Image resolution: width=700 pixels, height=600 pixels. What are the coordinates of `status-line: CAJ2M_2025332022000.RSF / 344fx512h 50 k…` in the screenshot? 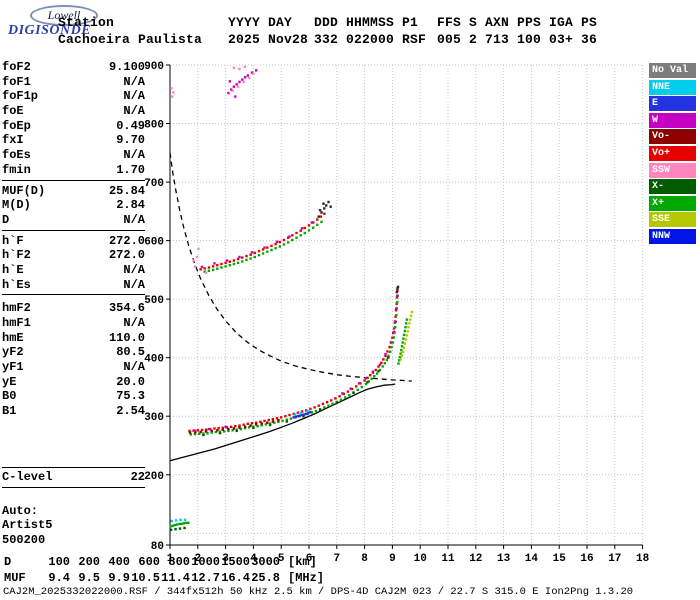 It's located at (318, 592).